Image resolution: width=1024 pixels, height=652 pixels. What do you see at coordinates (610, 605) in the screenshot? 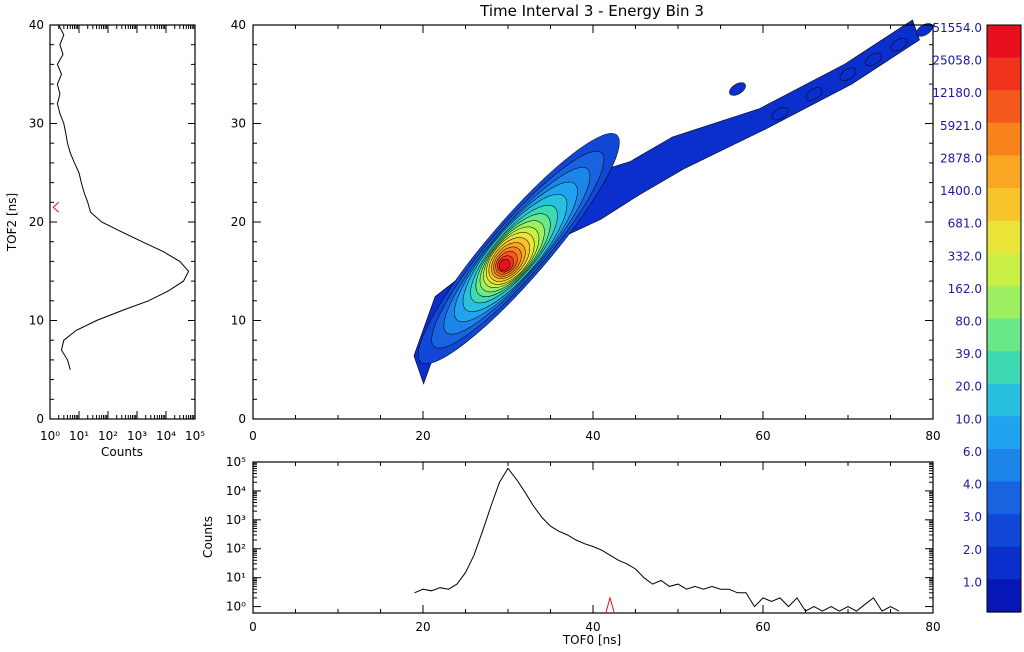
I see `bottom-red-profile` at bounding box center [610, 605].